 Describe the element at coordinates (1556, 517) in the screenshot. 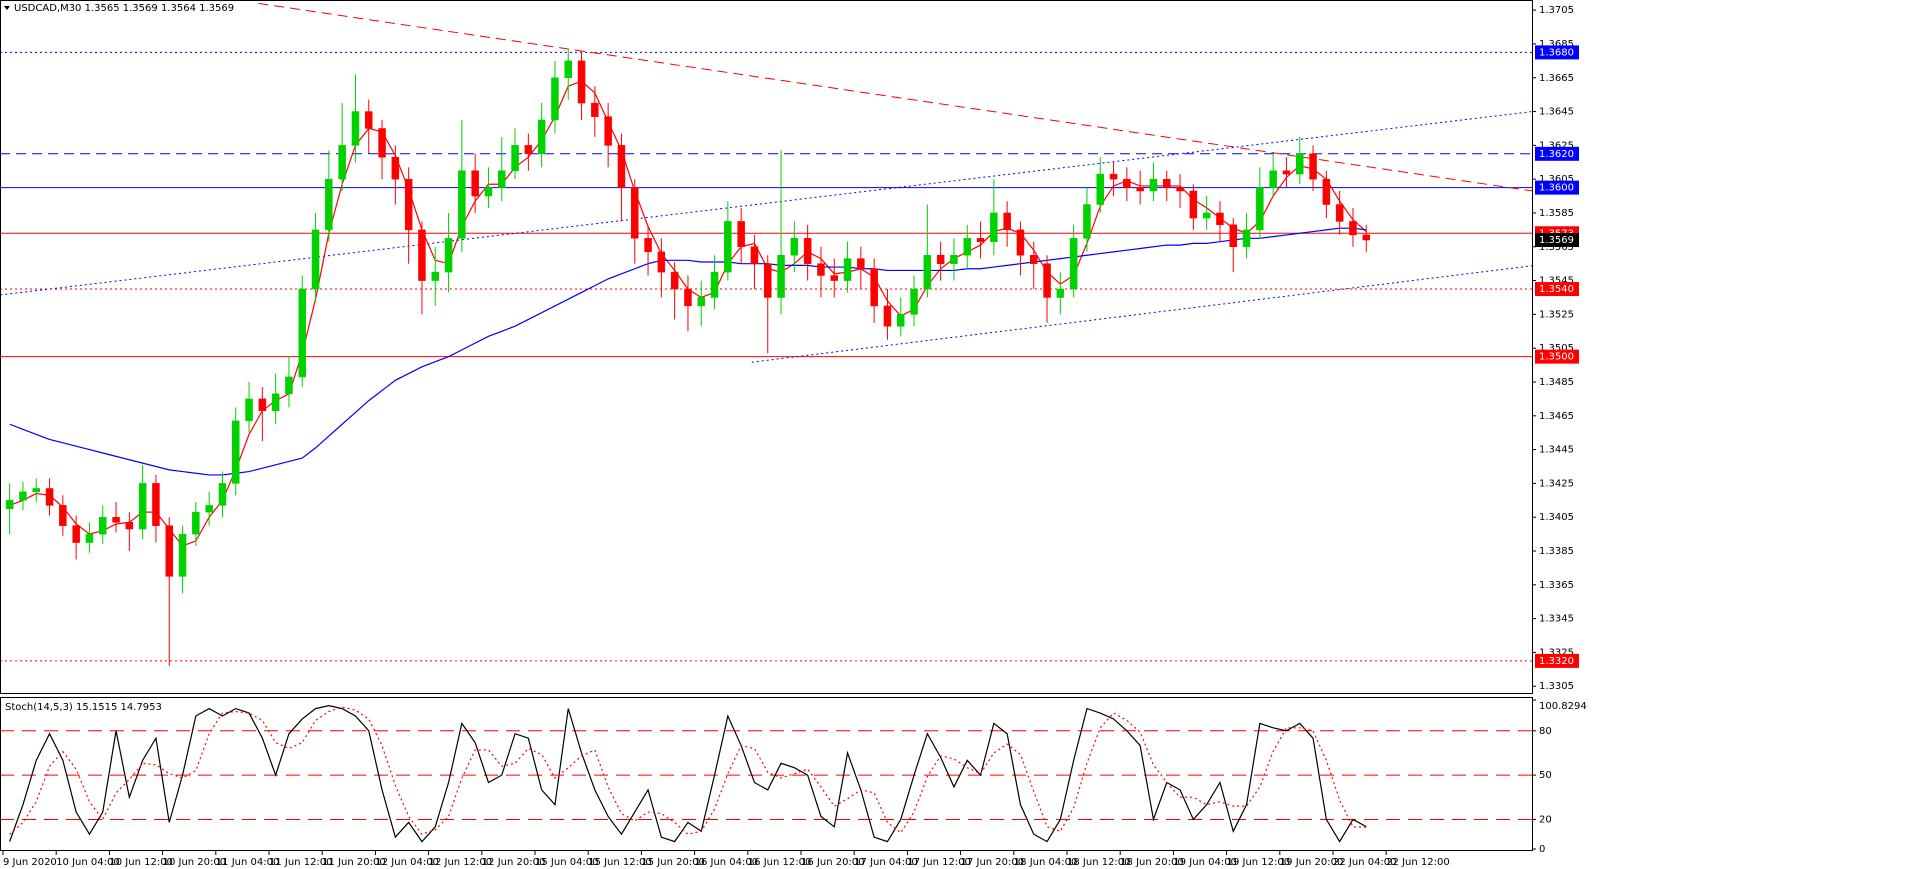

I see `y-tick-label: 1.3405` at that location.